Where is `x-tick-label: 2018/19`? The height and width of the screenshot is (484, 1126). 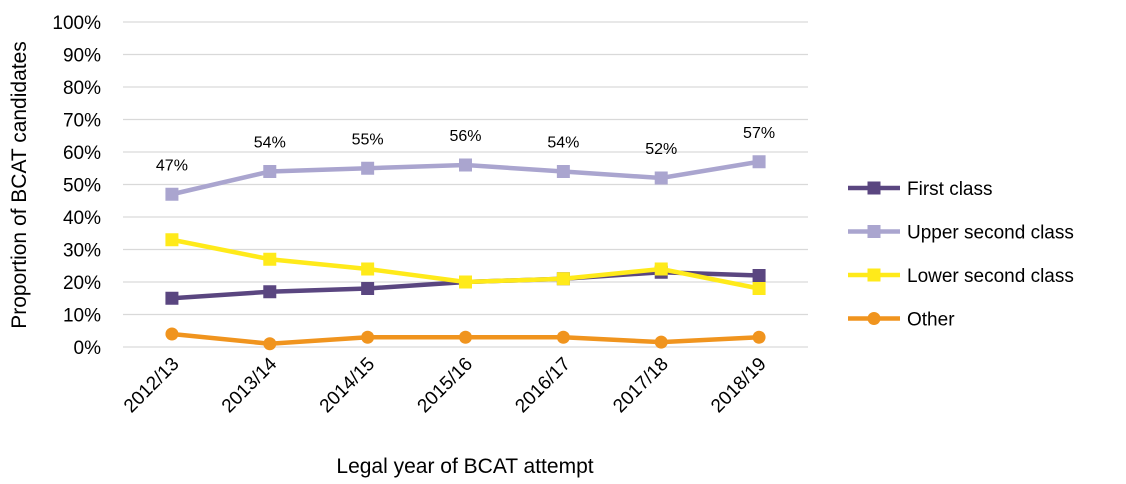
x-tick-label: 2018/19 is located at coordinates (738, 385).